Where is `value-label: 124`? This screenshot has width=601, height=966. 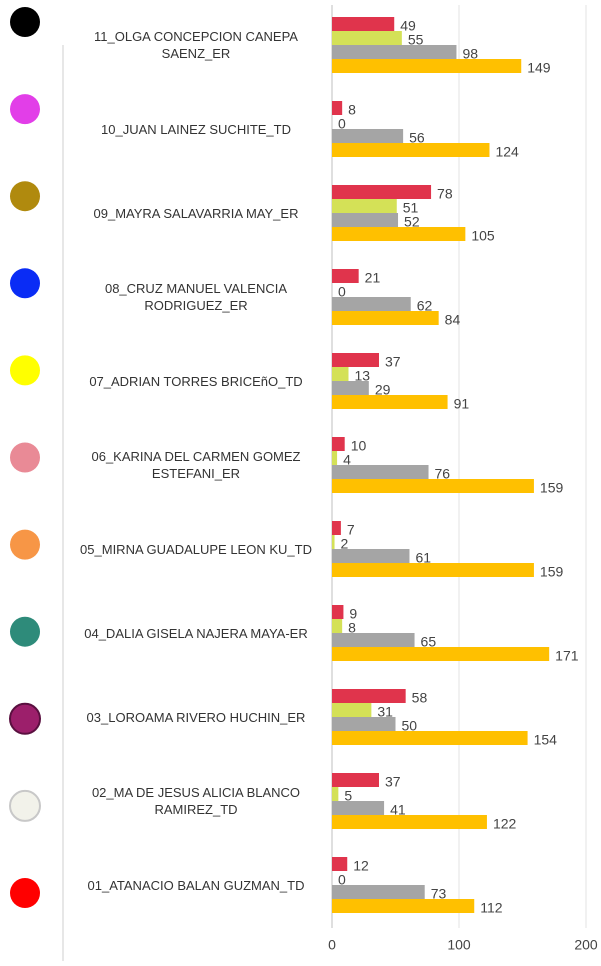
value-label: 124 is located at coordinates (507, 152).